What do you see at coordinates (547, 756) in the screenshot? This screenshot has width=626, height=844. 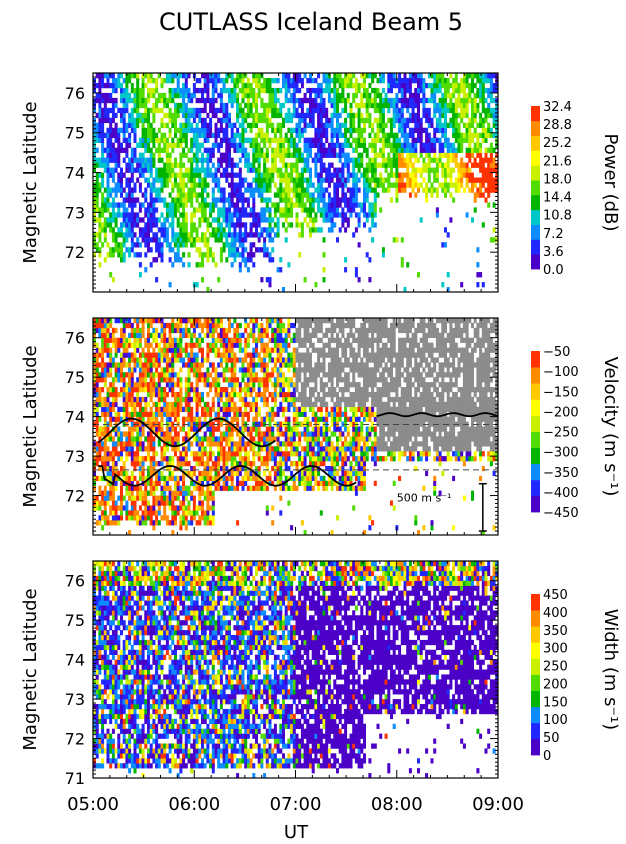 I see `width-colorbar-tick: 0` at bounding box center [547, 756].